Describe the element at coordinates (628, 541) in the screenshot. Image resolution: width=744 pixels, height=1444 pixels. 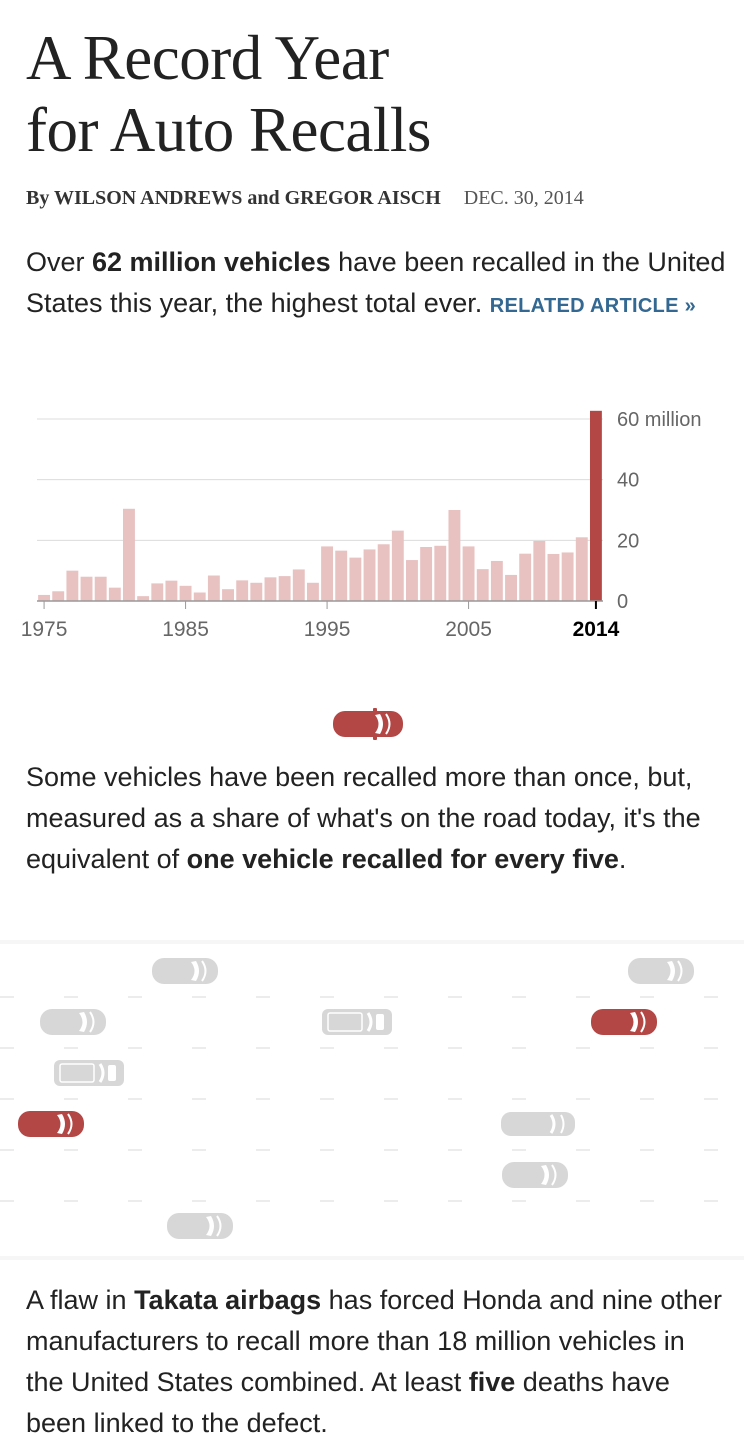
I see `y-tick-label: 20` at that location.